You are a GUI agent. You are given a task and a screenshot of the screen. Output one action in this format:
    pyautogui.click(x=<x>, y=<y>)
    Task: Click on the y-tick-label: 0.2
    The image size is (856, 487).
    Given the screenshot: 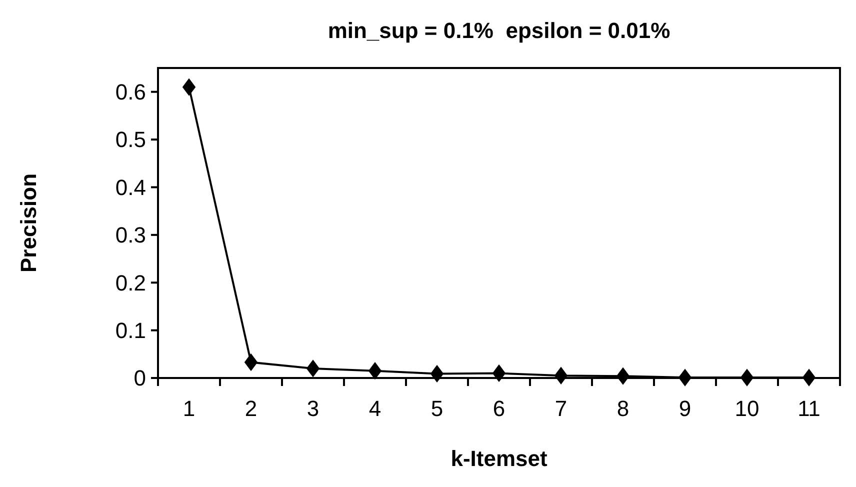 What is the action you would take?
    pyautogui.click(x=130, y=283)
    